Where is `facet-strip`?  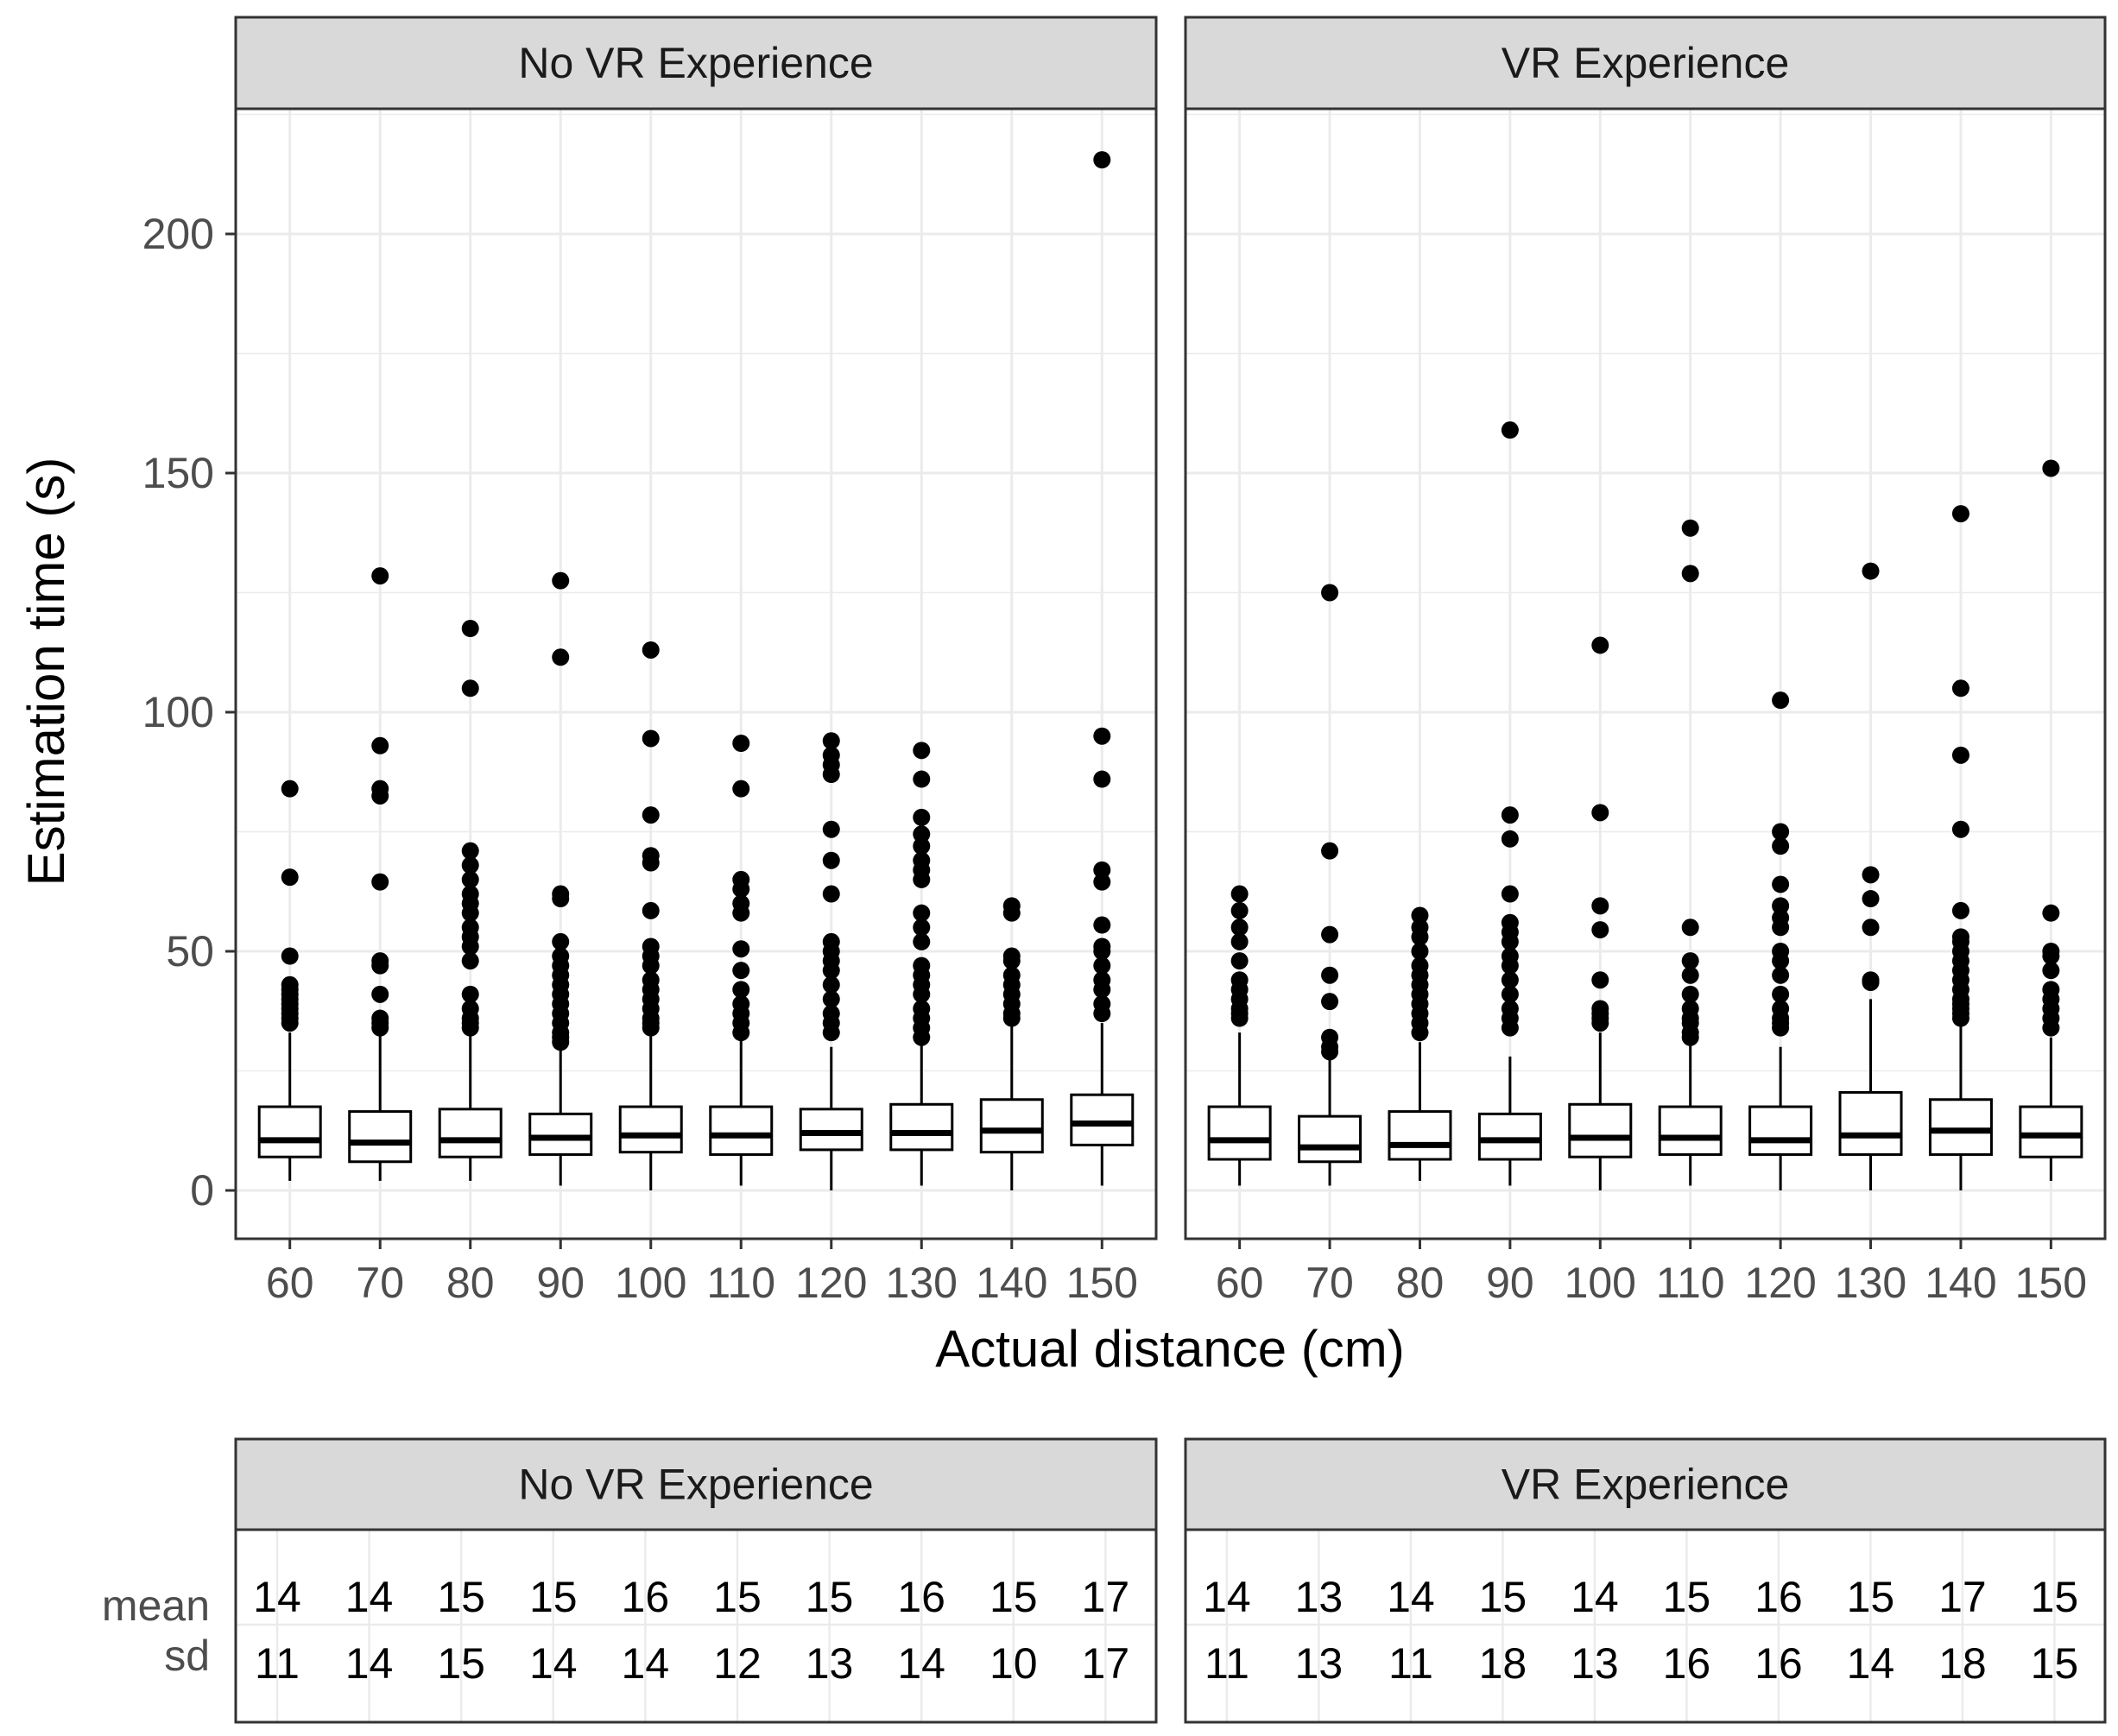
facet-strip is located at coordinates (1646, 63).